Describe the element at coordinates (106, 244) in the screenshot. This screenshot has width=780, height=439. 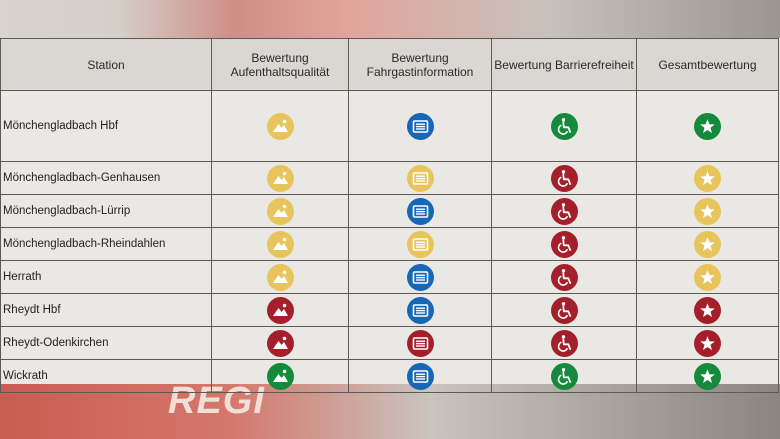
I see `station-name: Mönchengladbach-Rheindahlen` at that location.